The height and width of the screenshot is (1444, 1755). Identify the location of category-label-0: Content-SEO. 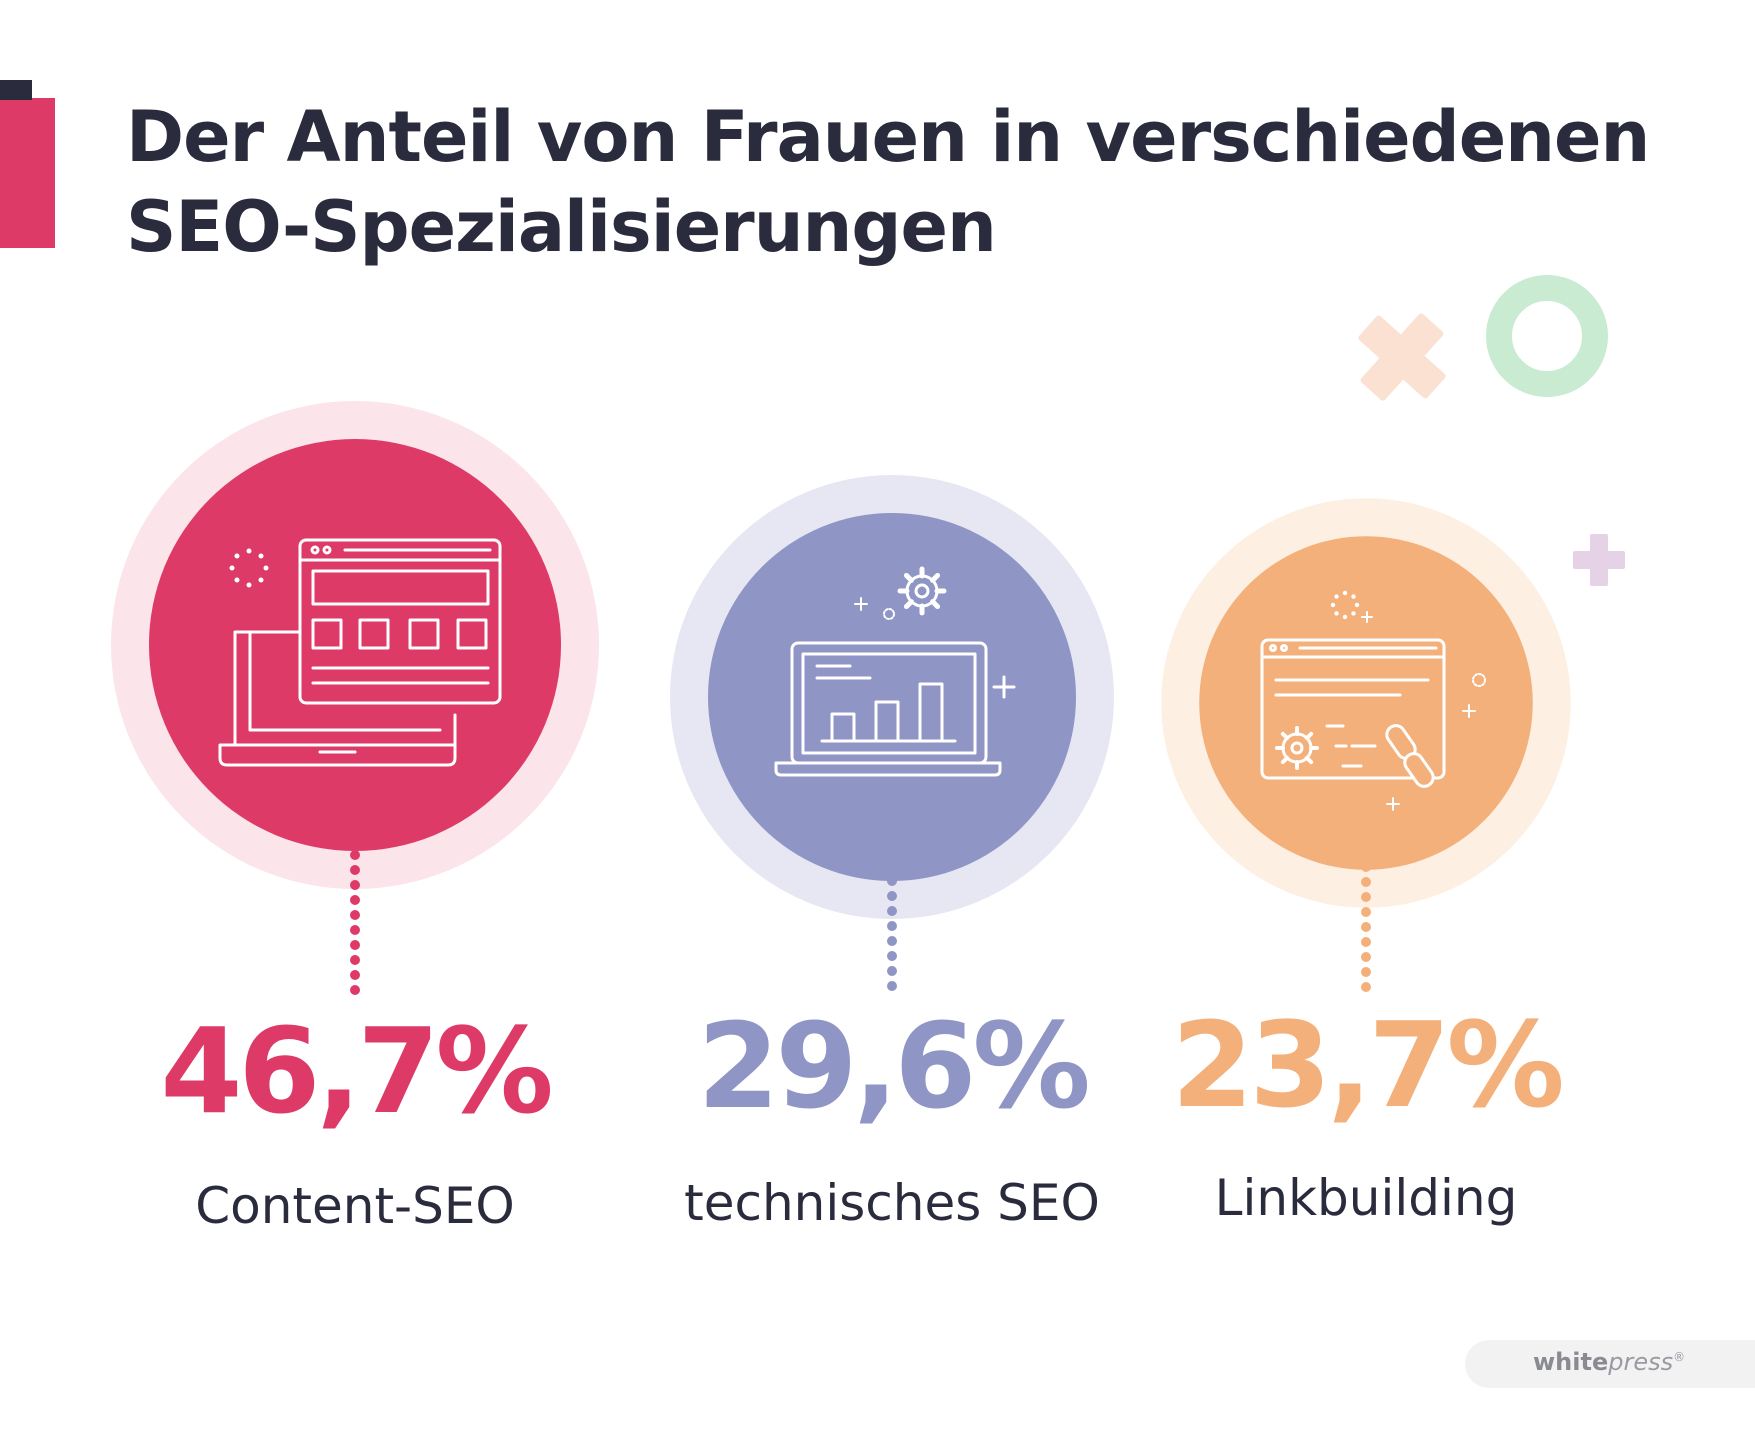
(355, 1206).